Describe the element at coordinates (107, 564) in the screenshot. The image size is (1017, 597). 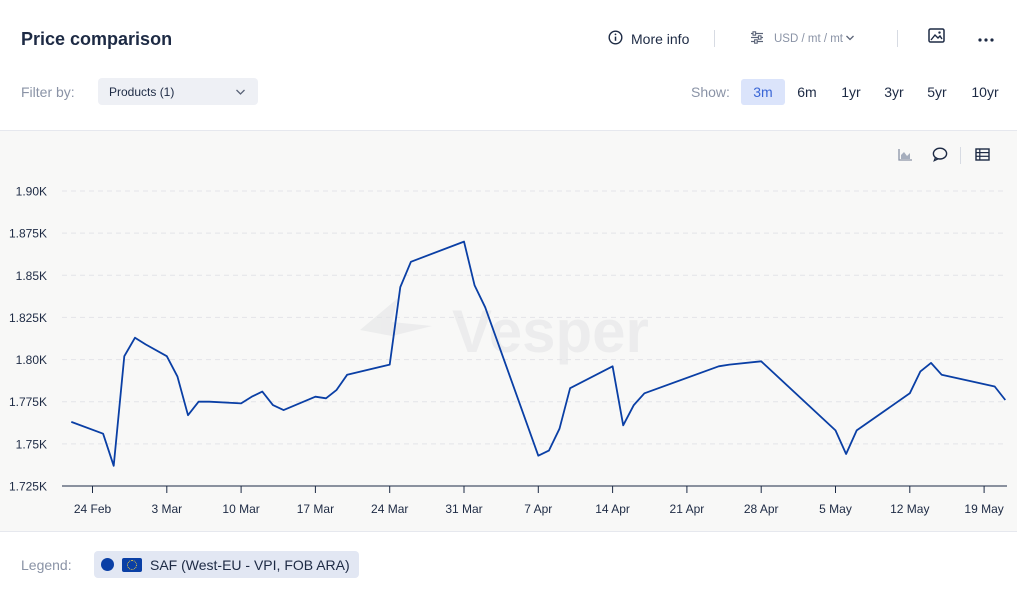
I see `series-color-dot` at that location.